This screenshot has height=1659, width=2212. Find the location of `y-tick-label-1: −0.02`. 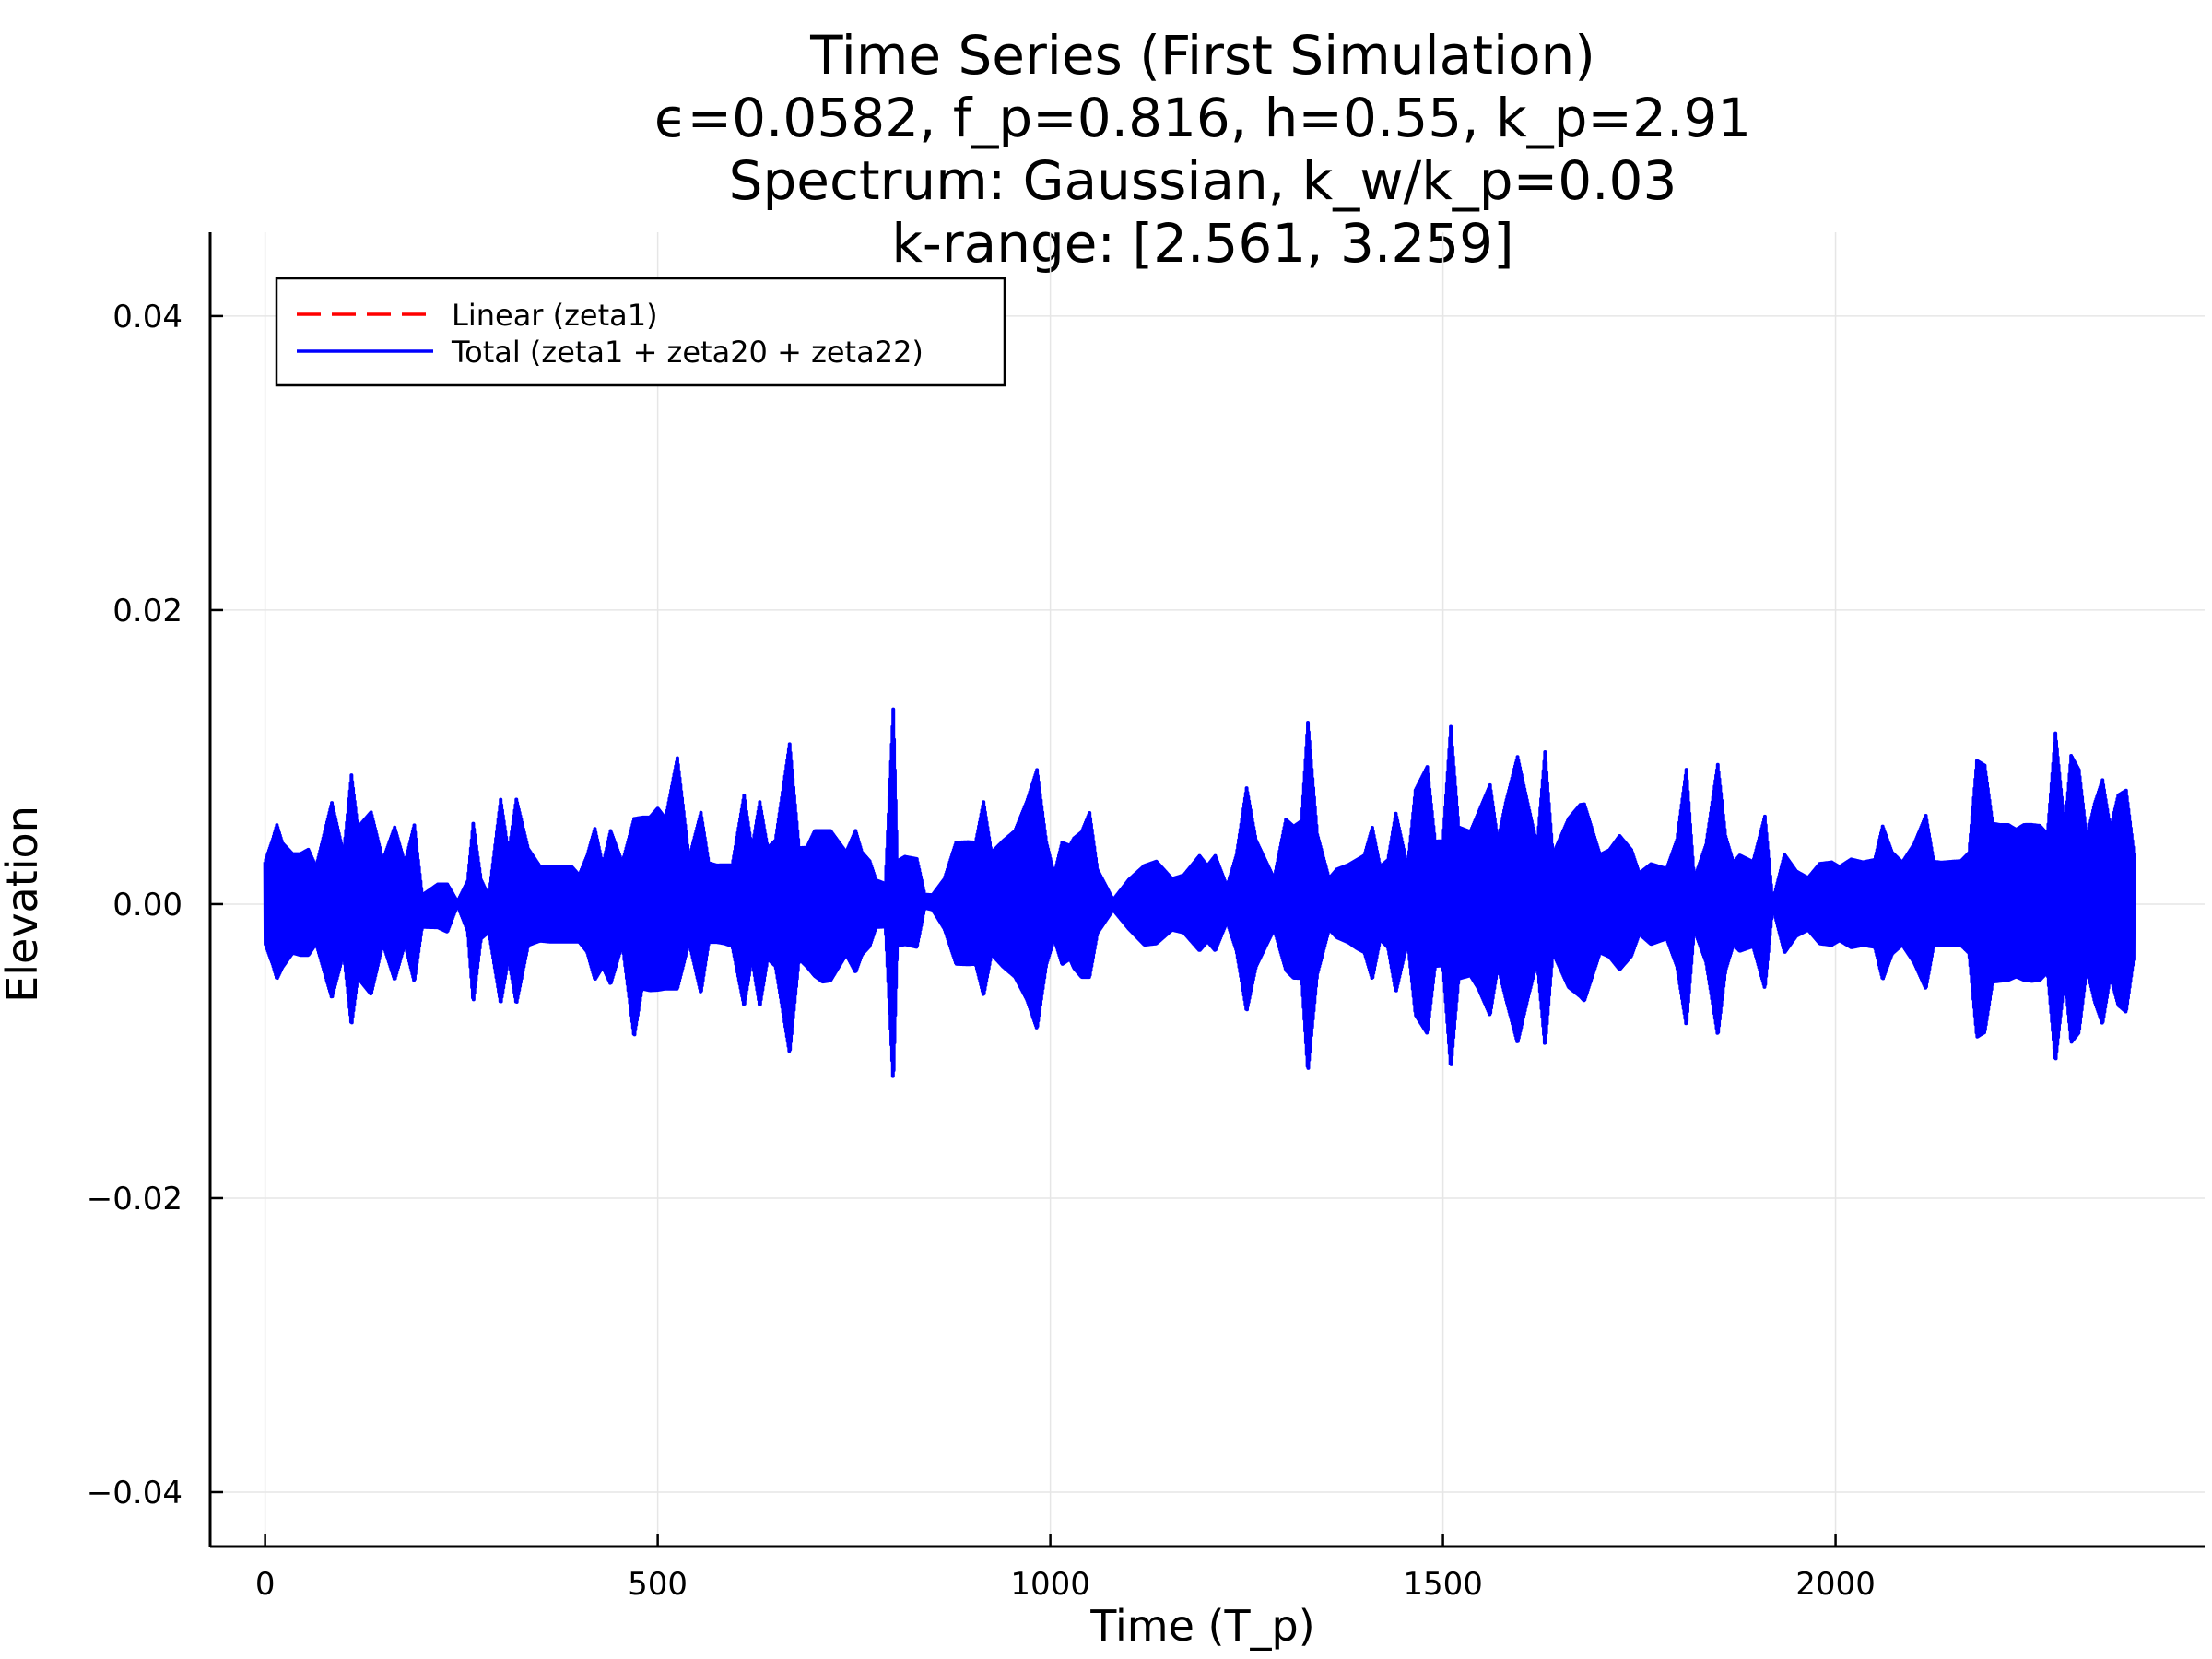

y-tick-label-1: −0.02 is located at coordinates (134, 1199).